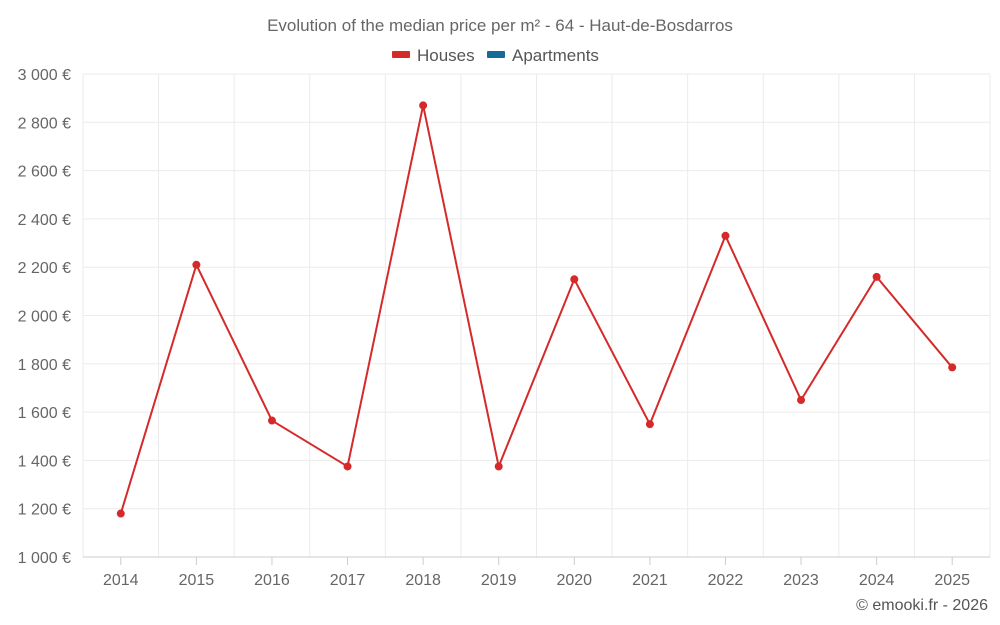 This screenshot has height=625, width=1000. What do you see at coordinates (952, 580) in the screenshot?
I see `x-tick-label: 2025` at bounding box center [952, 580].